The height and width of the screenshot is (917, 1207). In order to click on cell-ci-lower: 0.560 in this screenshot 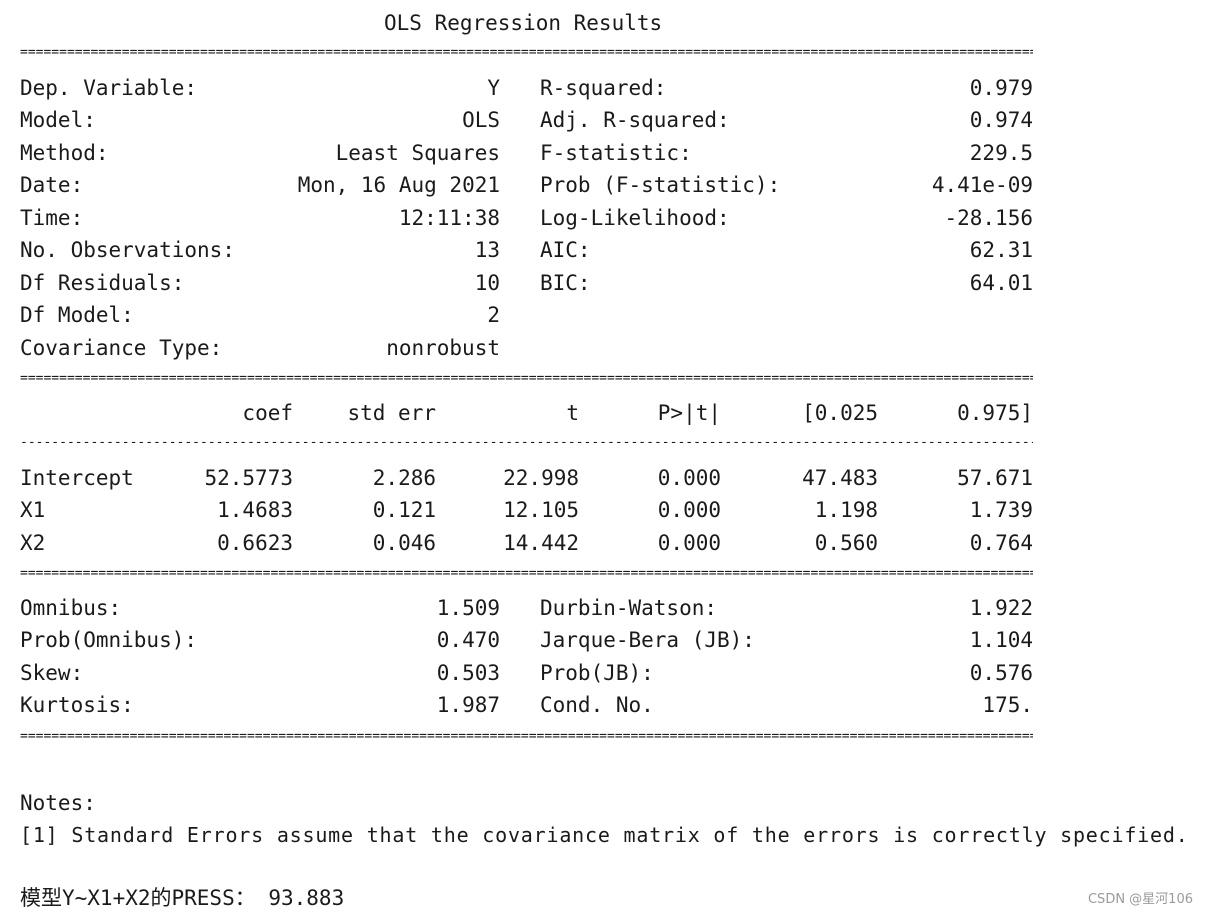, I will do `click(846, 543)`.